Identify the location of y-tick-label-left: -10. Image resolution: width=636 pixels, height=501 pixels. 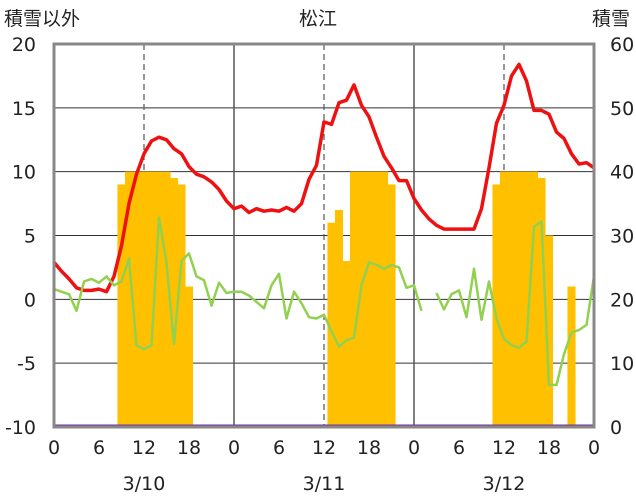
(20, 428).